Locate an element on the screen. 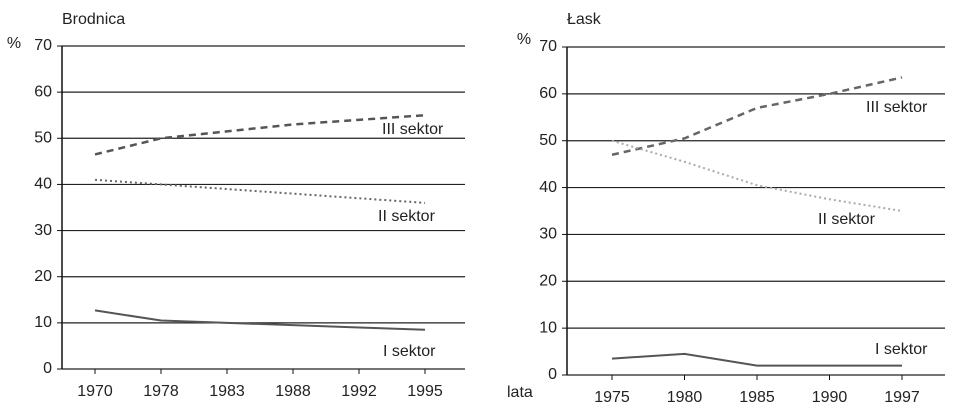  chart-title: Brodnica is located at coordinates (93, 19).